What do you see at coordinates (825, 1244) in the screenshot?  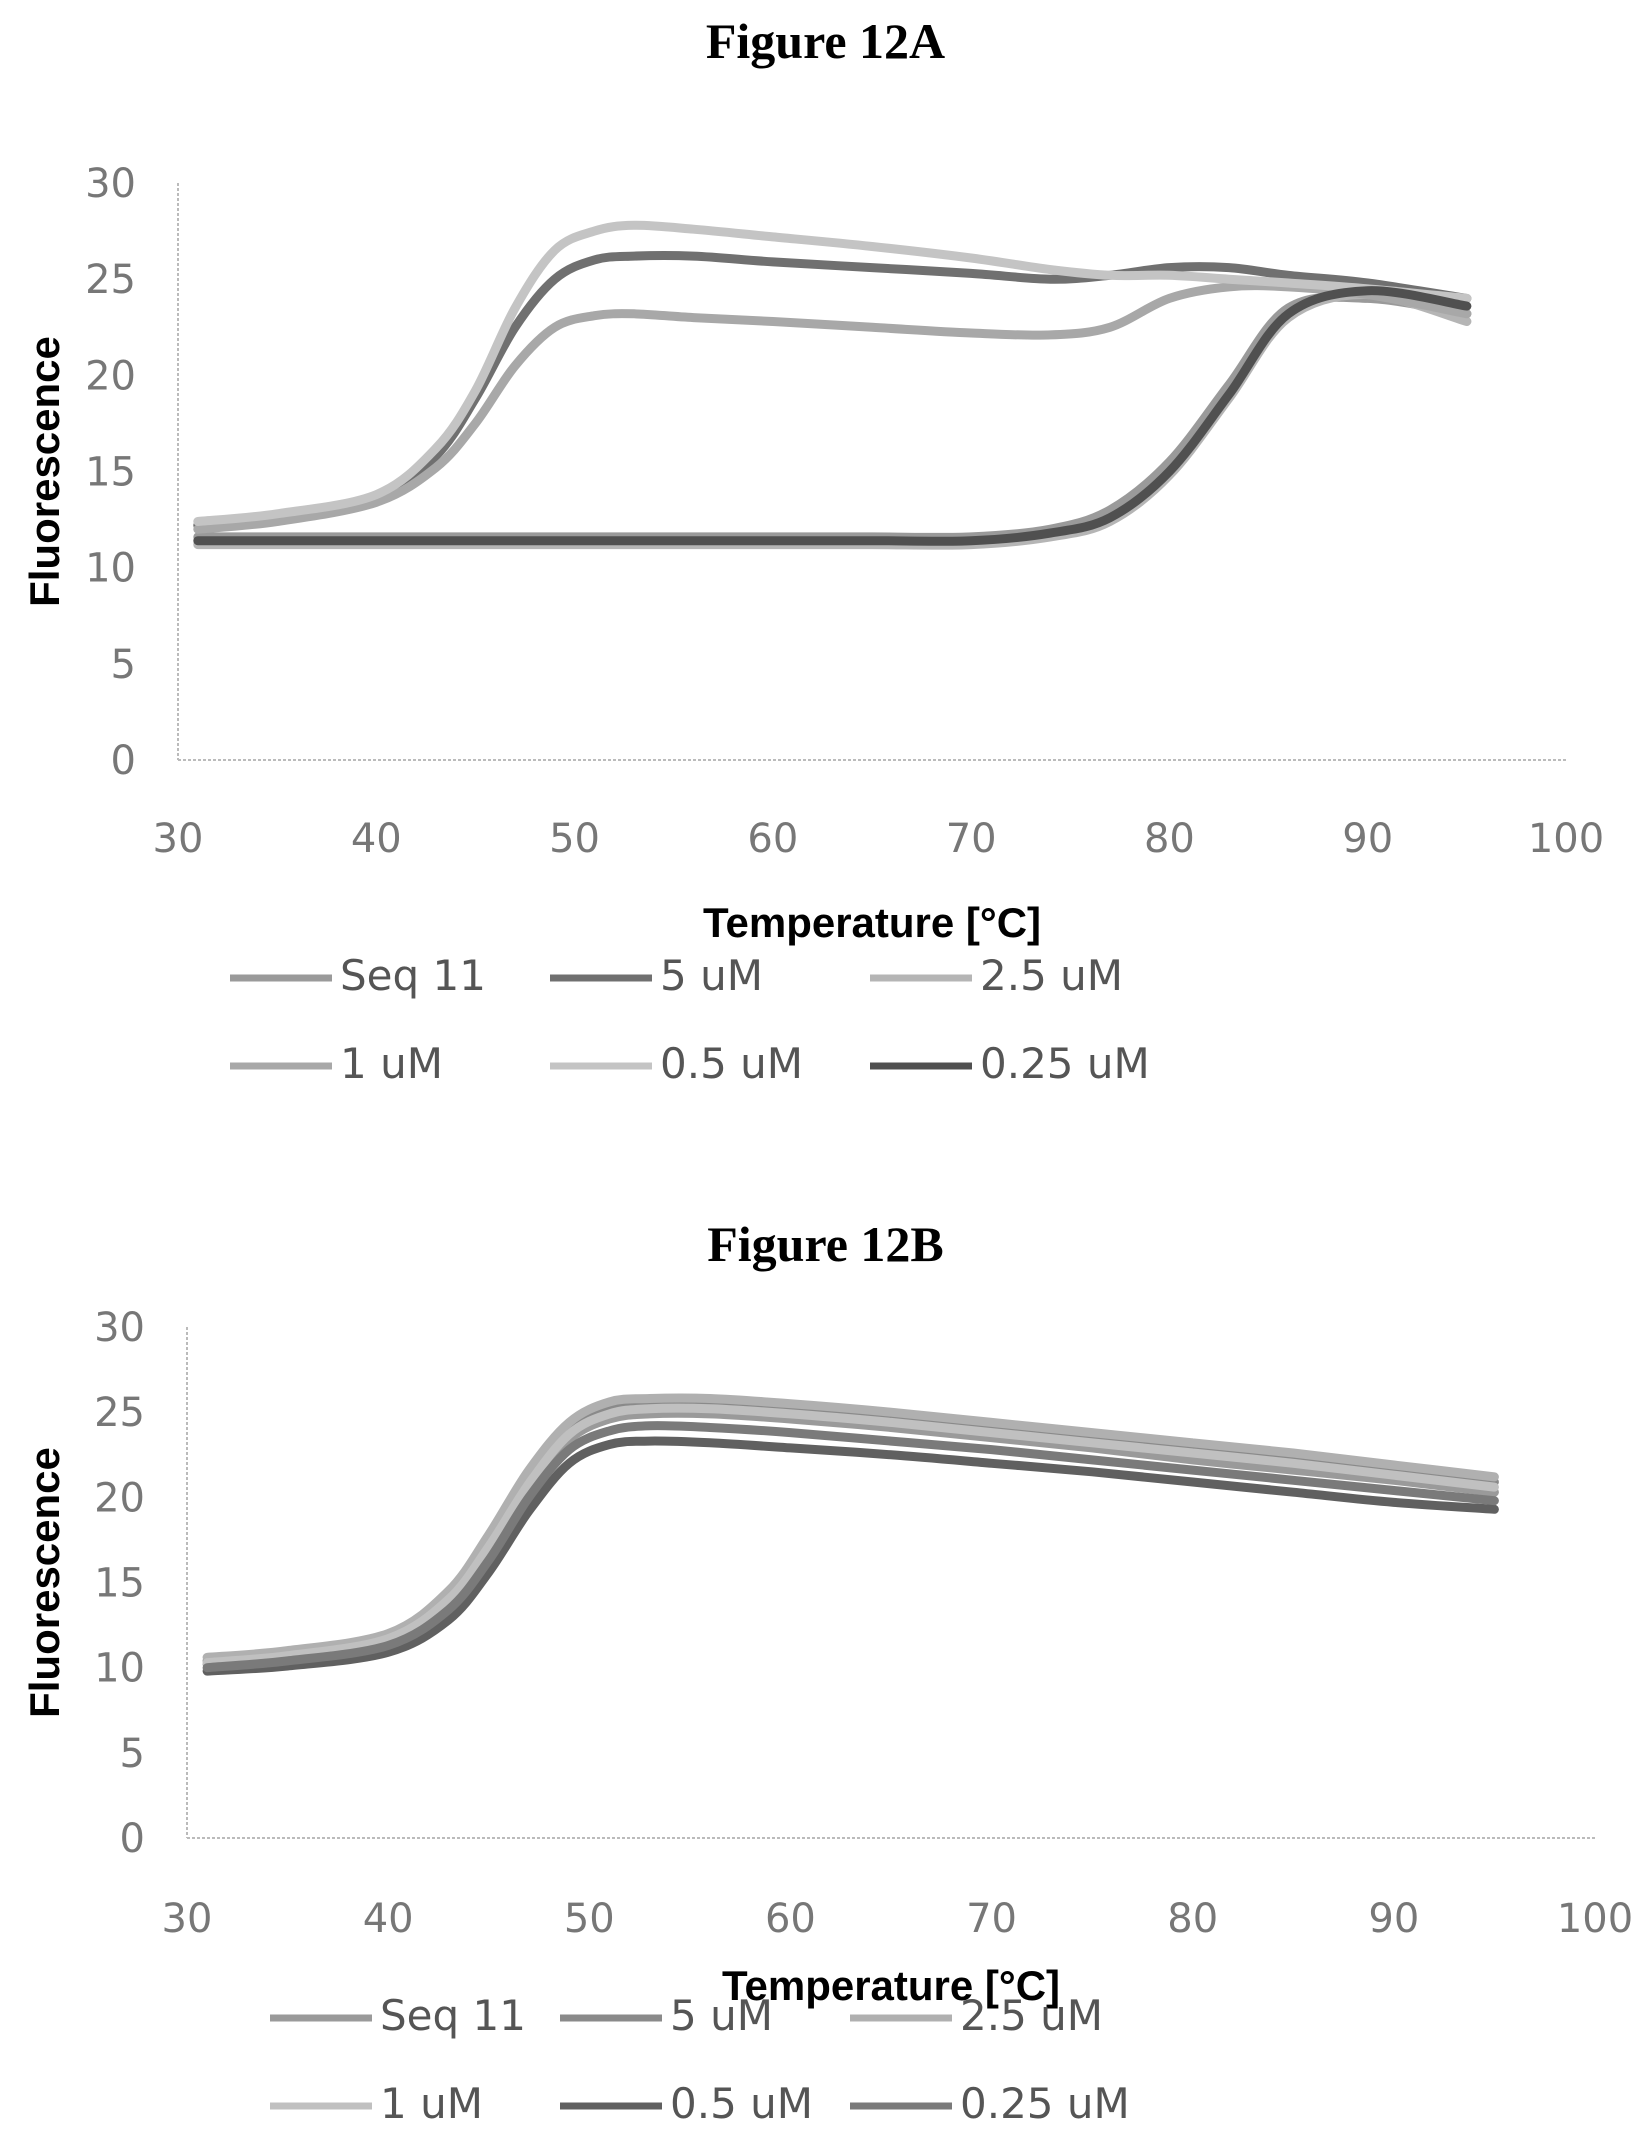 I see `figure-12b-title: Figure 12B` at bounding box center [825, 1244].